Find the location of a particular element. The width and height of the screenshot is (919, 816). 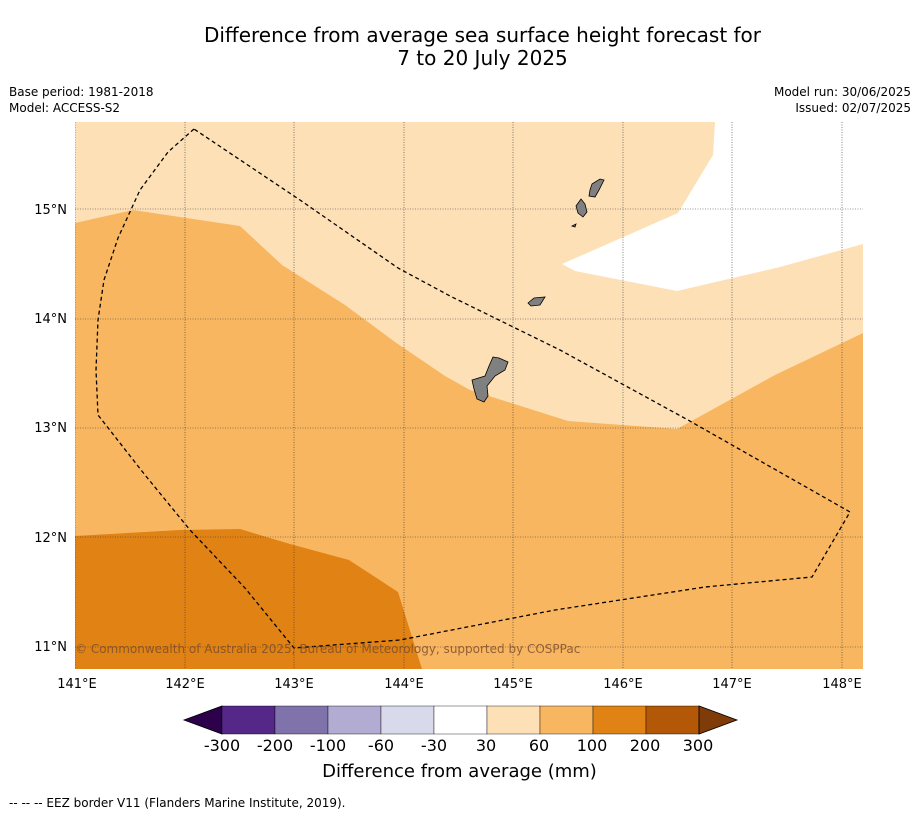

lat-axis-labels: 15°N 14°N 13°N 12°N 11°N is located at coordinates (50, 429).